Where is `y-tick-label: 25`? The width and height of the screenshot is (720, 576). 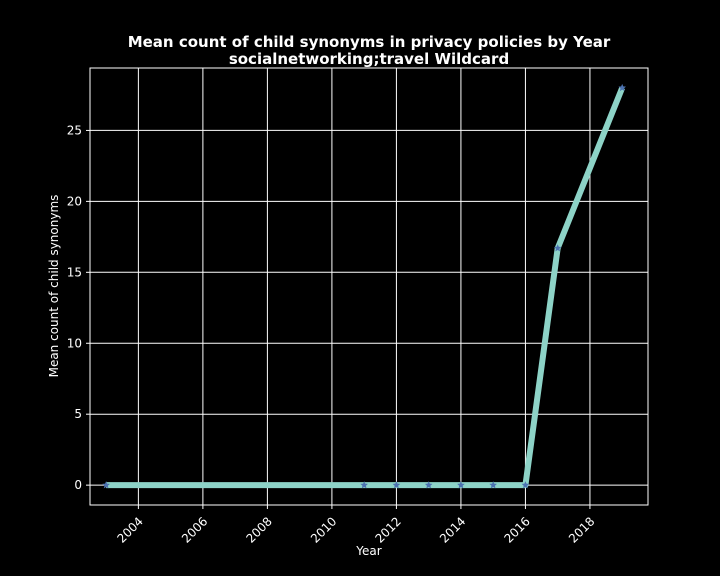 y-tick-label: 25 is located at coordinates (74, 130).